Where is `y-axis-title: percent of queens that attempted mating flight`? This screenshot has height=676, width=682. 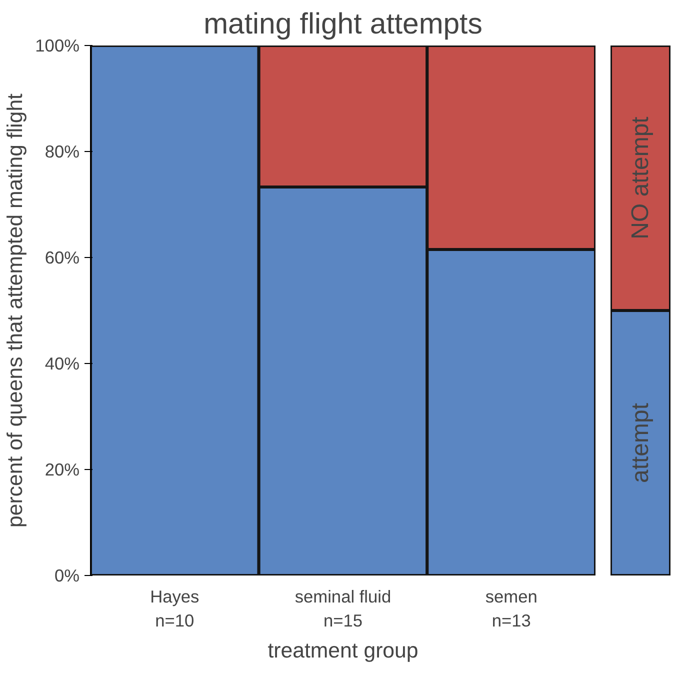 y-axis-title: percent of queens that attempted mating flight is located at coordinates (15, 310).